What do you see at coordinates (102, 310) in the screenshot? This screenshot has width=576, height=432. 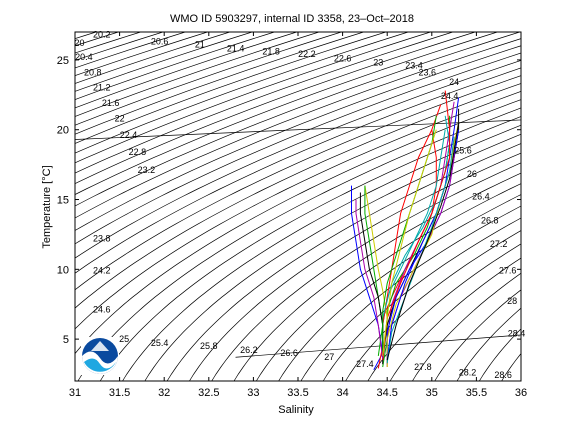 I see `contour-label: 24.6` at bounding box center [102, 310].